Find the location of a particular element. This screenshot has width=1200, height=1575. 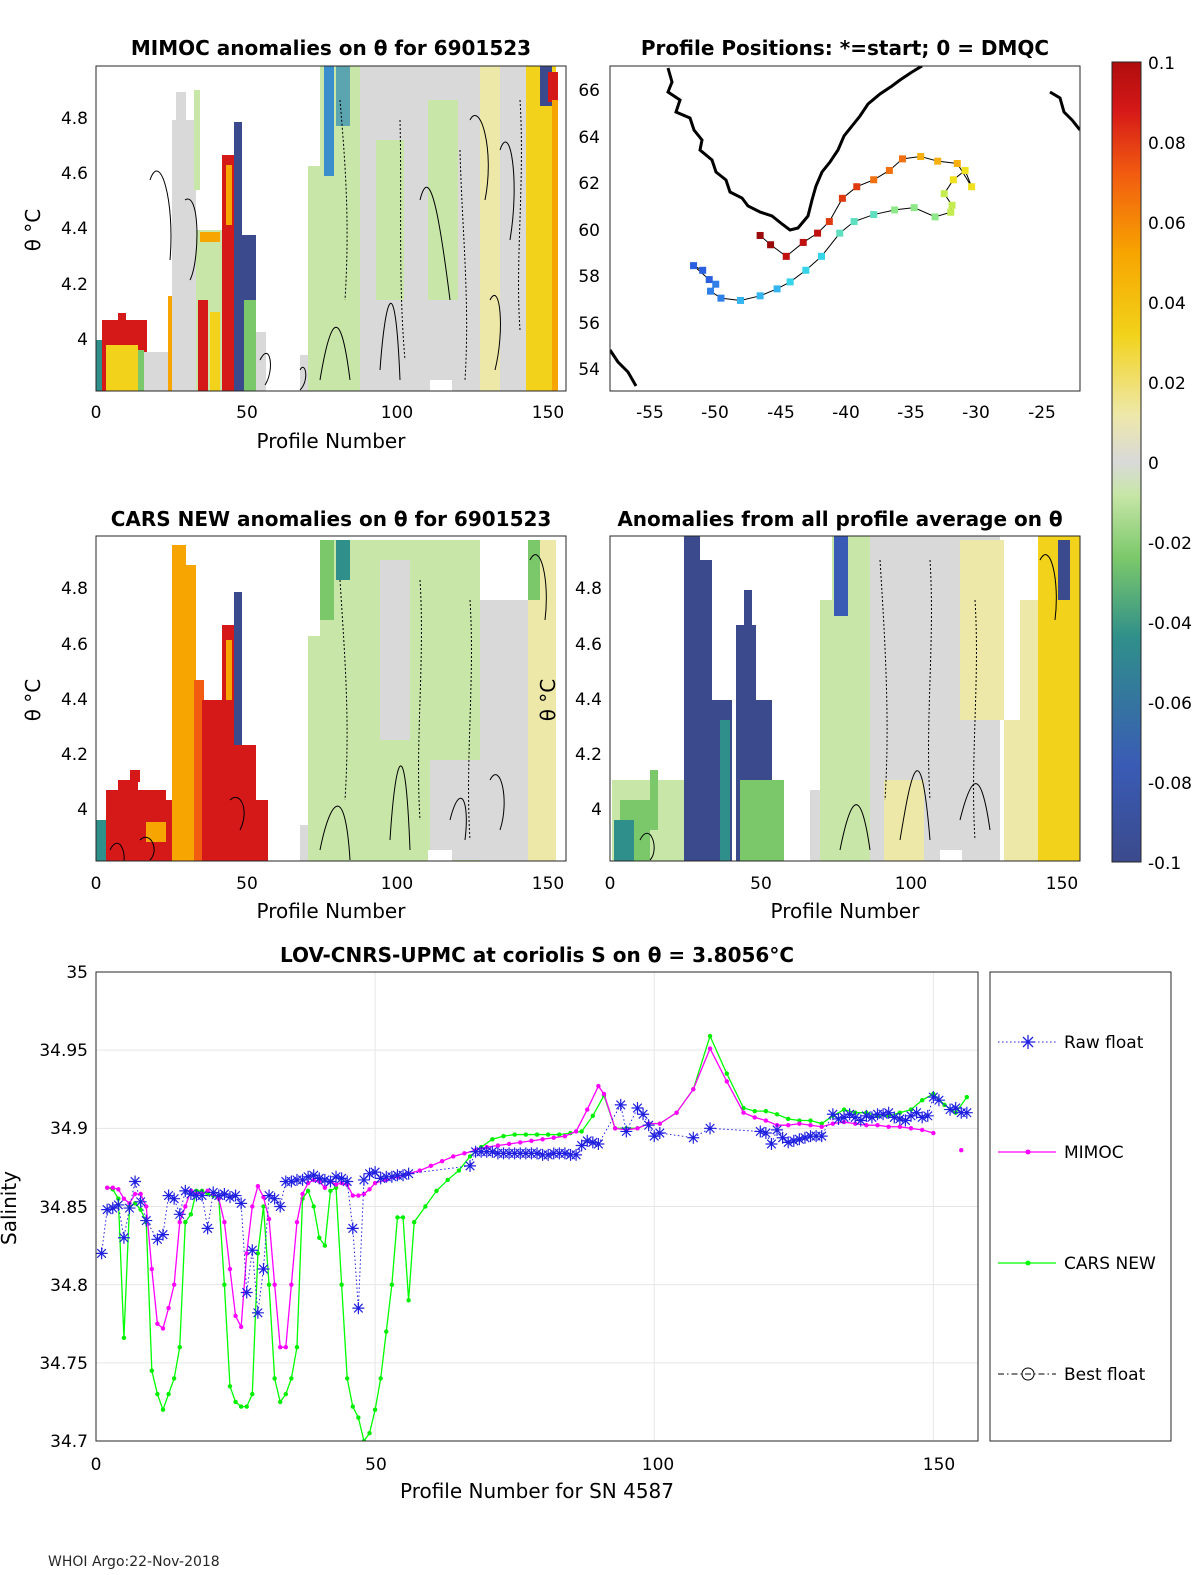

x-tick: 150 is located at coordinates (548, 413).